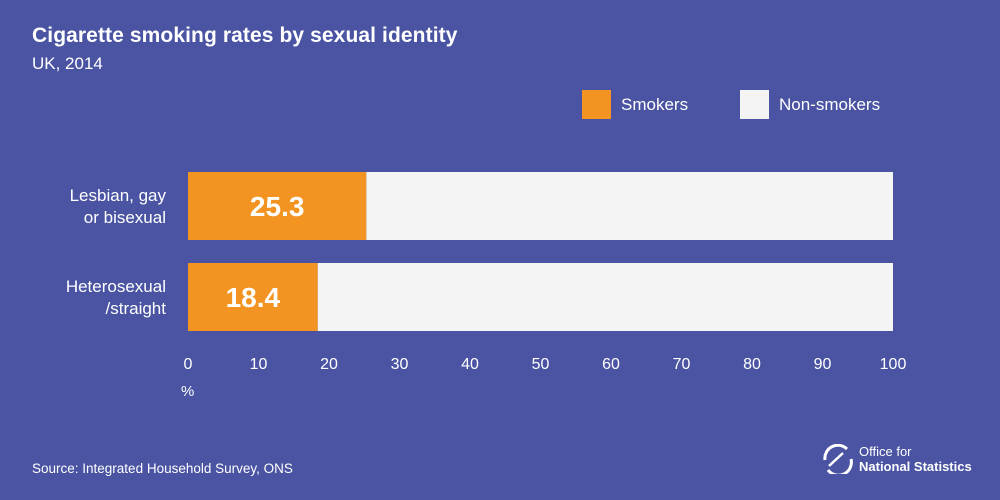 The image size is (1000, 500). I want to click on x-tick-label-2: 20, so click(329, 364).